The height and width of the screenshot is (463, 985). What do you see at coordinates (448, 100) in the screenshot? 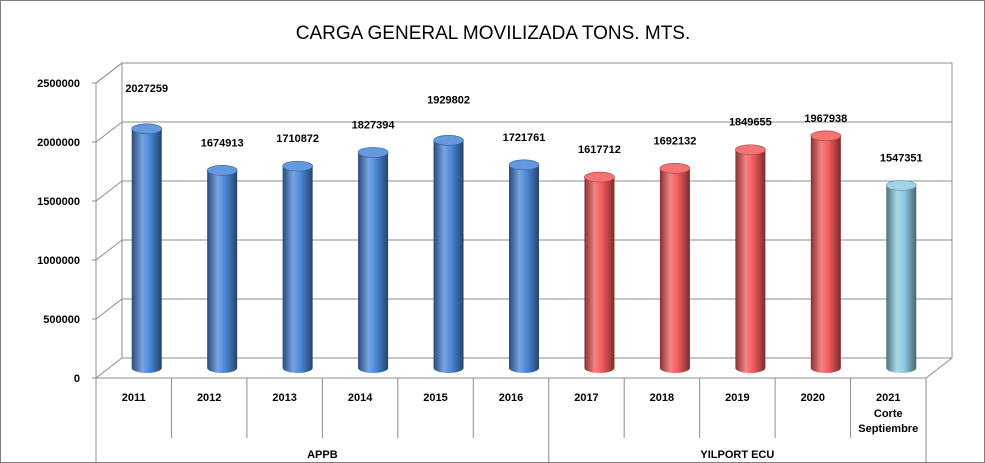
I see `data-label: 1929802` at bounding box center [448, 100].